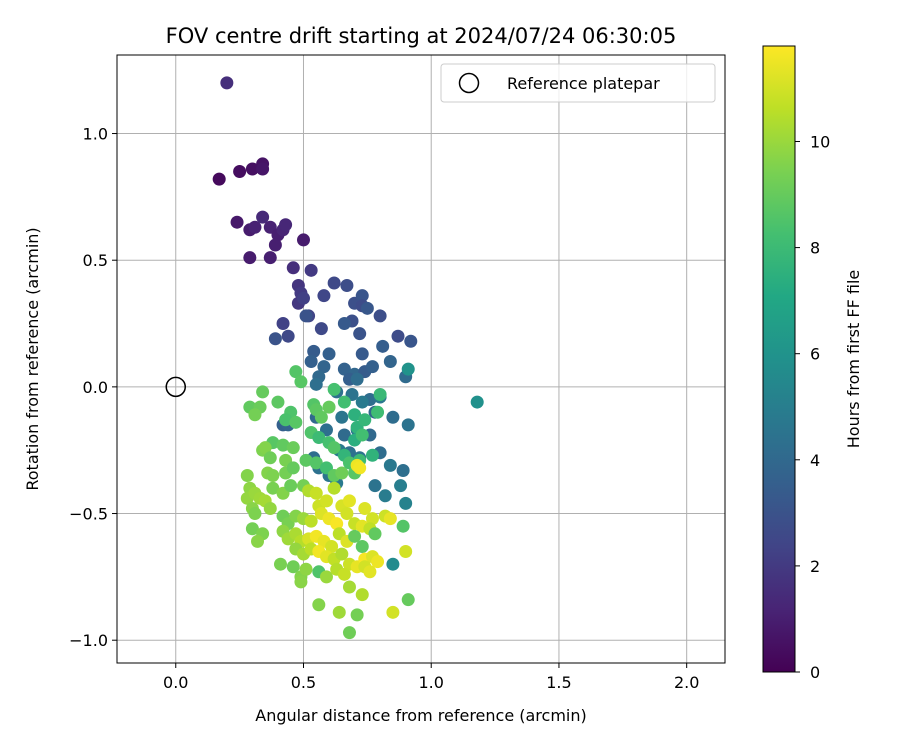 This screenshot has width=900, height=750. I want to click on legend-box, so click(578, 83).